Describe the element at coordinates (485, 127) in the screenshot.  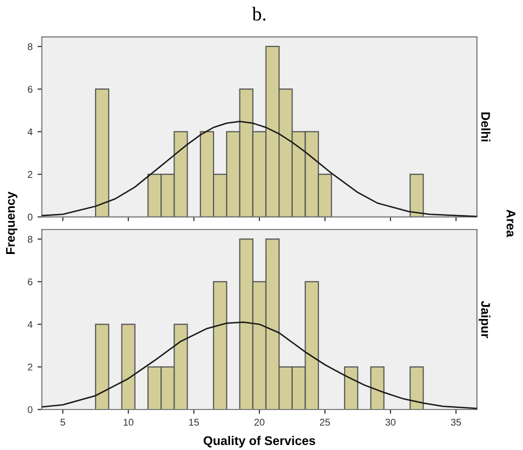
I see `text: Delhi` at that location.